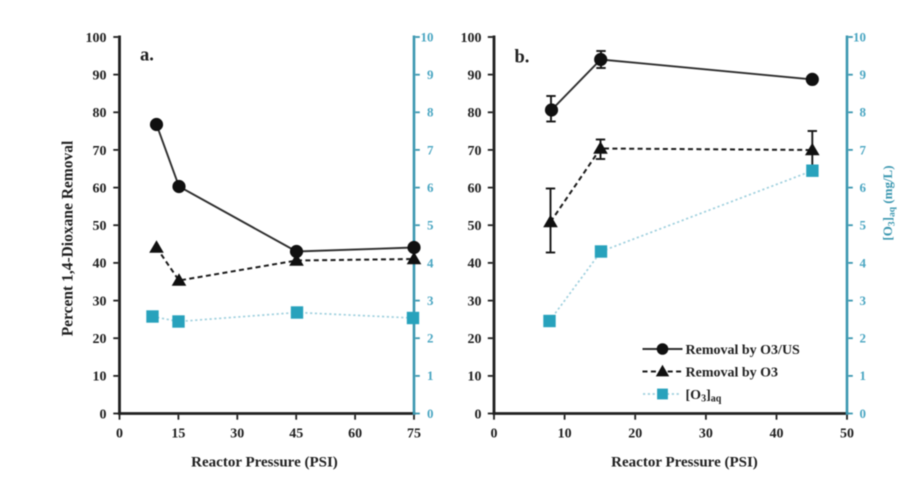 This screenshot has height=484, width=923. I want to click on svg-text: 75, so click(414, 434).